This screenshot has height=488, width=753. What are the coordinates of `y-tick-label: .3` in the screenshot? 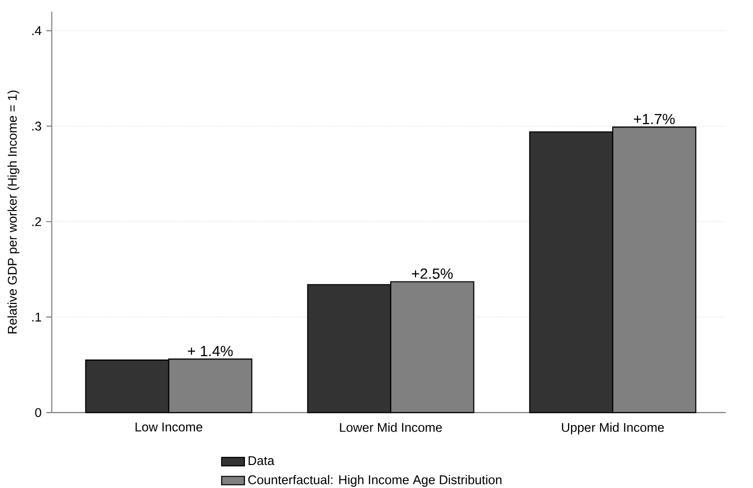 It's located at (37, 126).